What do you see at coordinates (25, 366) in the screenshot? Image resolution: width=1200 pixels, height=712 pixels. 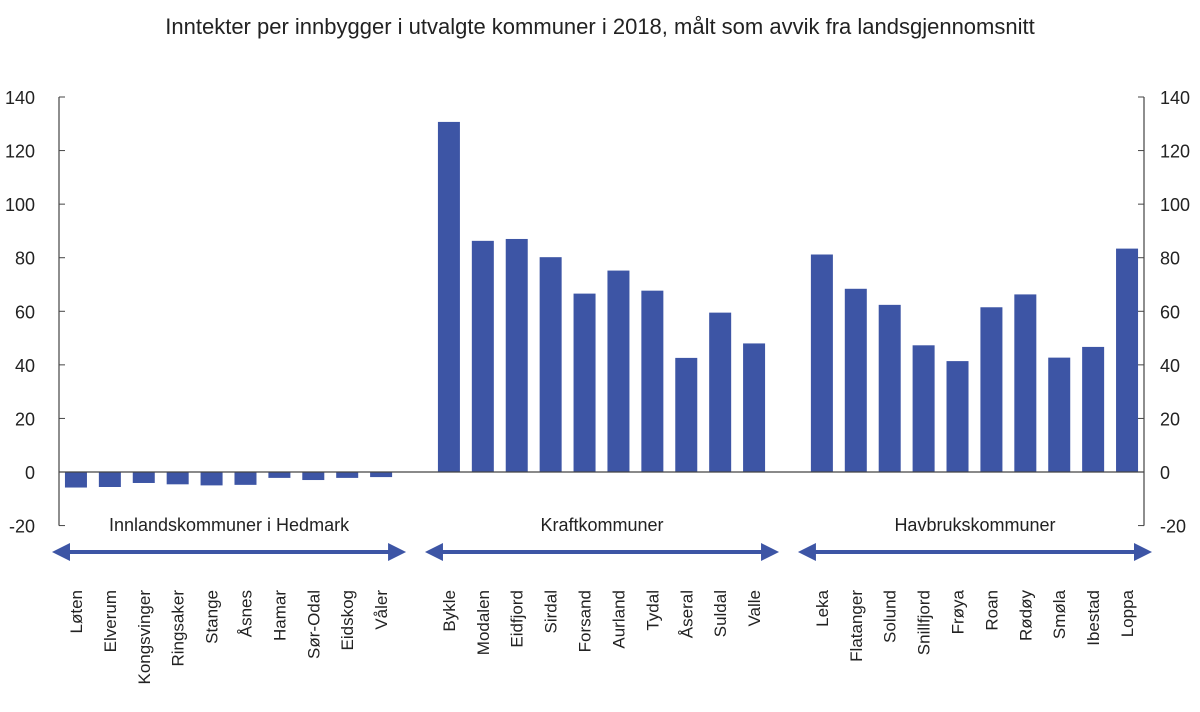 I see `y-tick-label-left: 40` at bounding box center [25, 366].